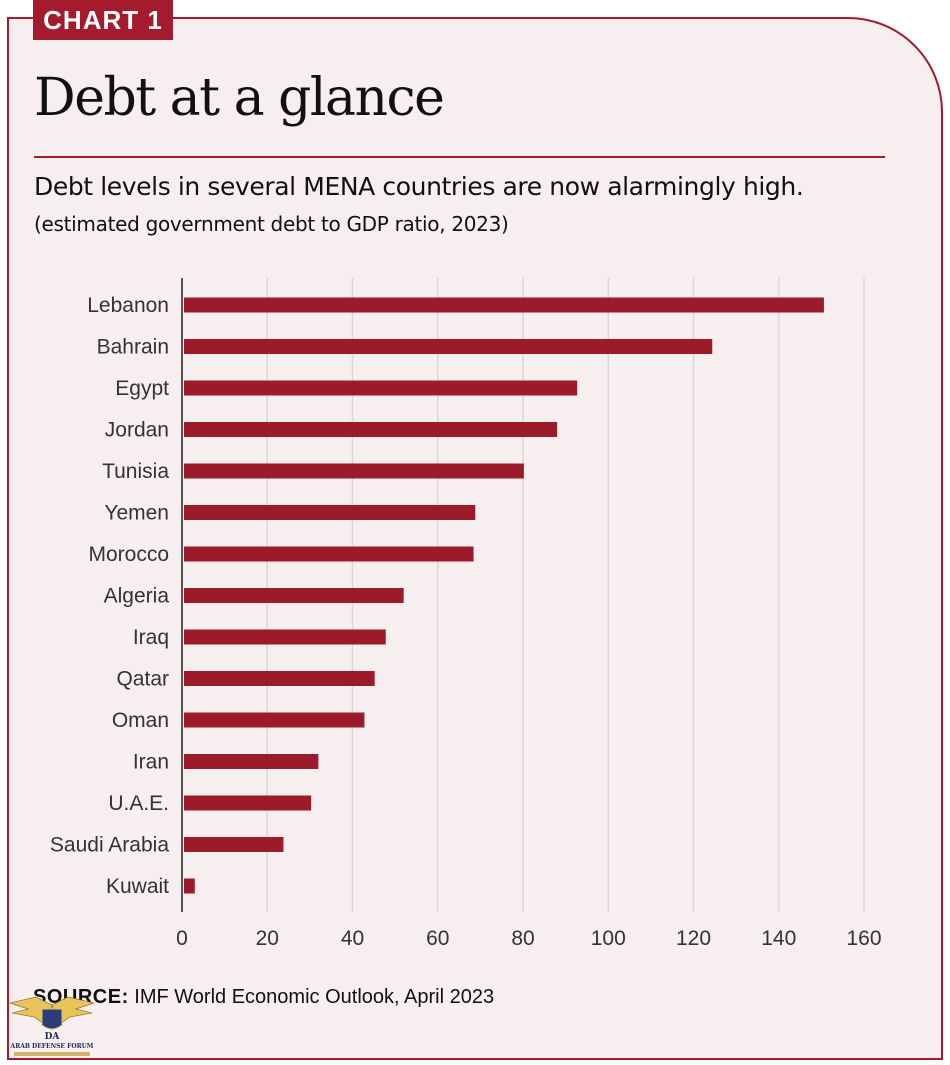 This screenshot has height=1065, width=950. What do you see at coordinates (459, 157) in the screenshot?
I see `title-divider` at bounding box center [459, 157].